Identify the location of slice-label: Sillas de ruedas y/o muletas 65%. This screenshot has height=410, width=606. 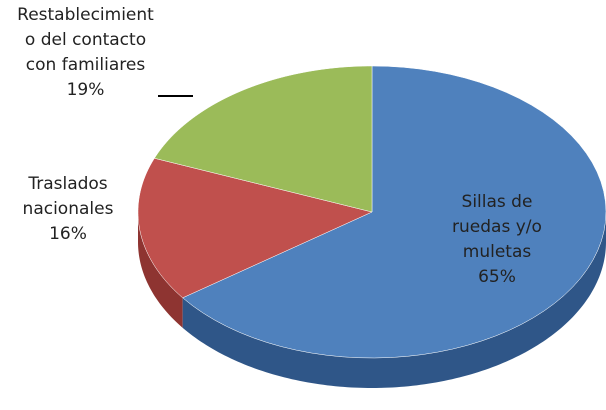
(497, 240).